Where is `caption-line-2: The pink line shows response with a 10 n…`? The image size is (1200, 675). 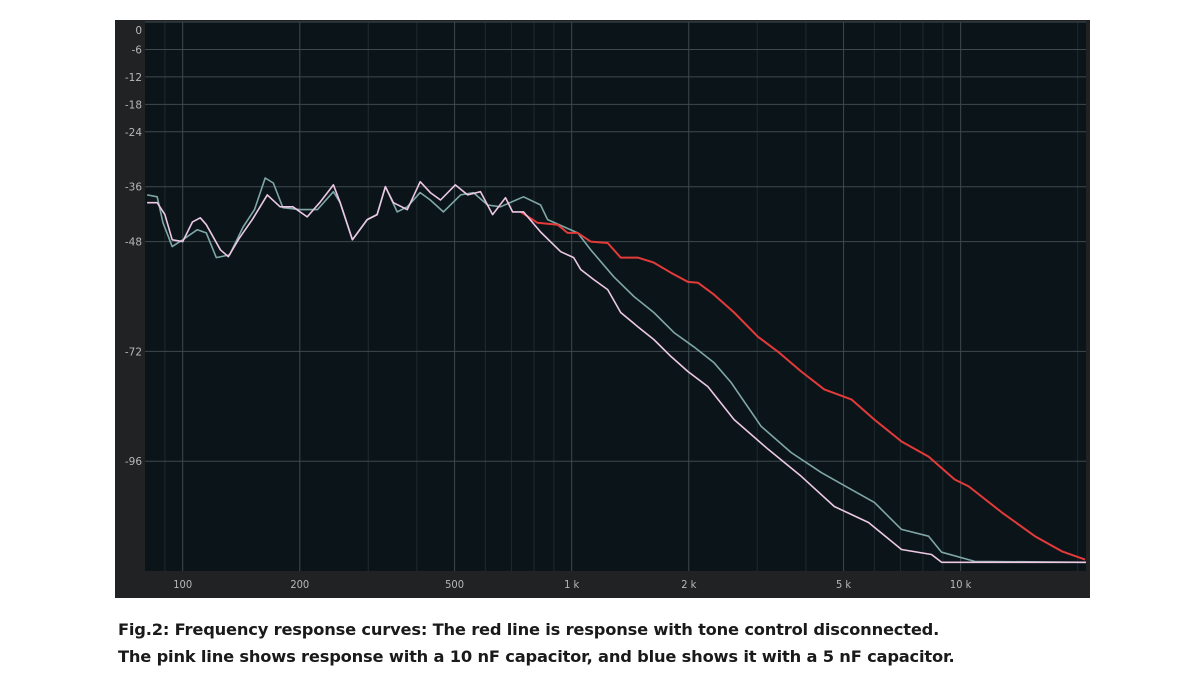
caption-line-2: The pink line shows response with a 10 n… is located at coordinates (536, 656).